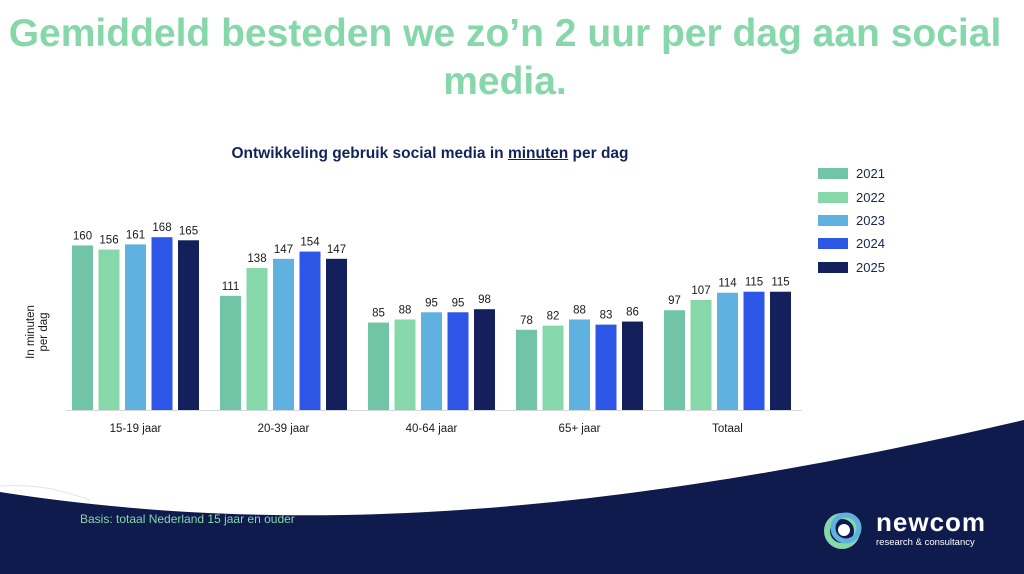 Image resolution: width=1024 pixels, height=574 pixels. I want to click on data-label: 161, so click(135, 235).